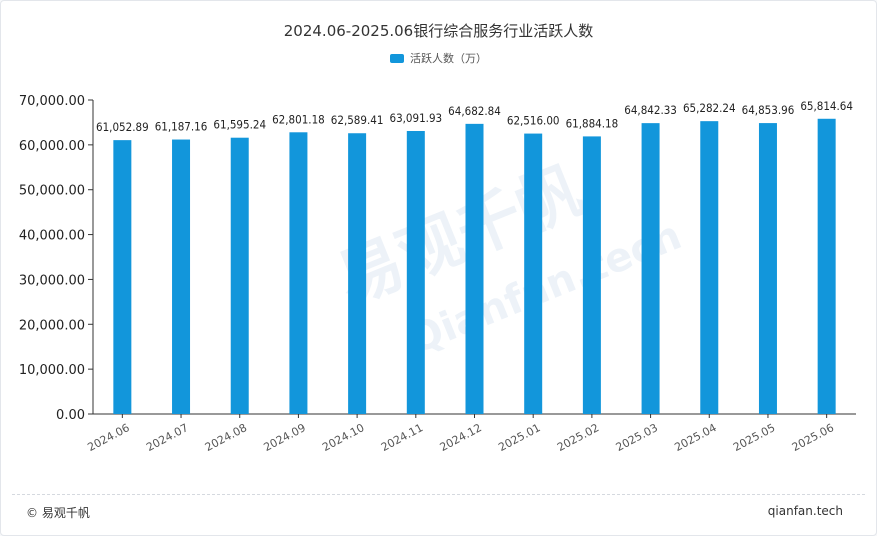 The width and height of the screenshot is (877, 536). I want to click on legend-label: 活跃人数（万）, so click(448, 58).